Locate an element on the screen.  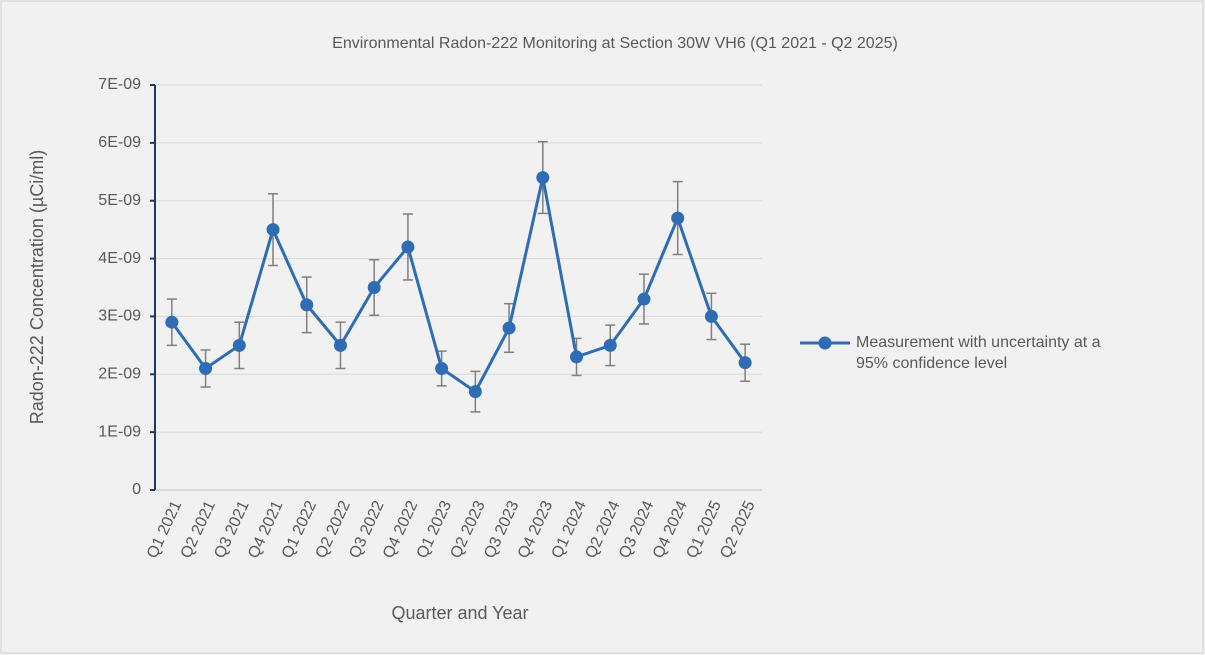
y-tick-label: 2E-09 is located at coordinates (119, 374).